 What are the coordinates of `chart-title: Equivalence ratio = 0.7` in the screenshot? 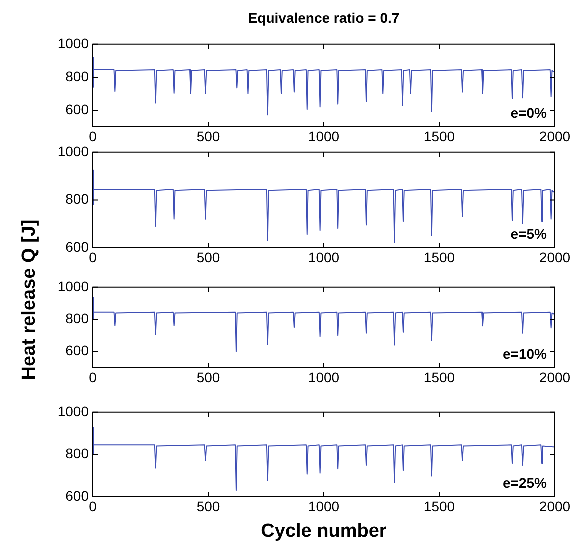 It's located at (324, 18).